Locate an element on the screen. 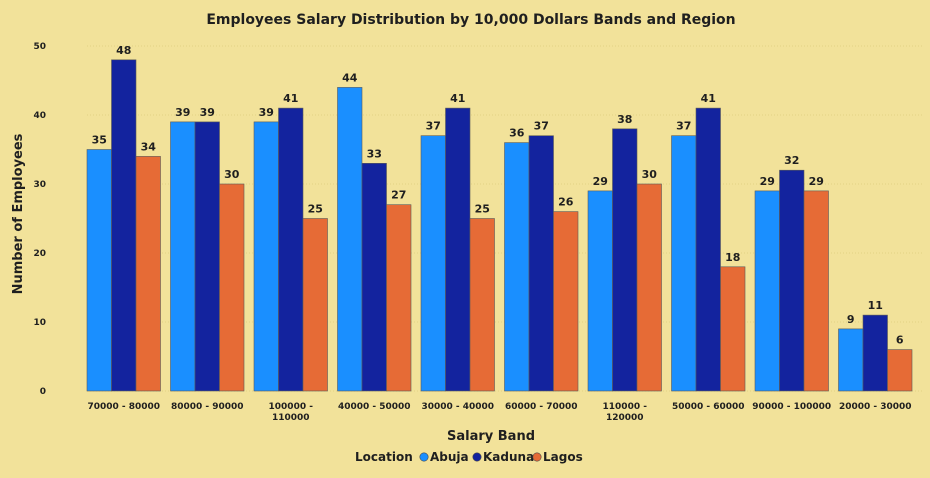 The height and width of the screenshot is (478, 930). data-label: 11 is located at coordinates (875, 305).